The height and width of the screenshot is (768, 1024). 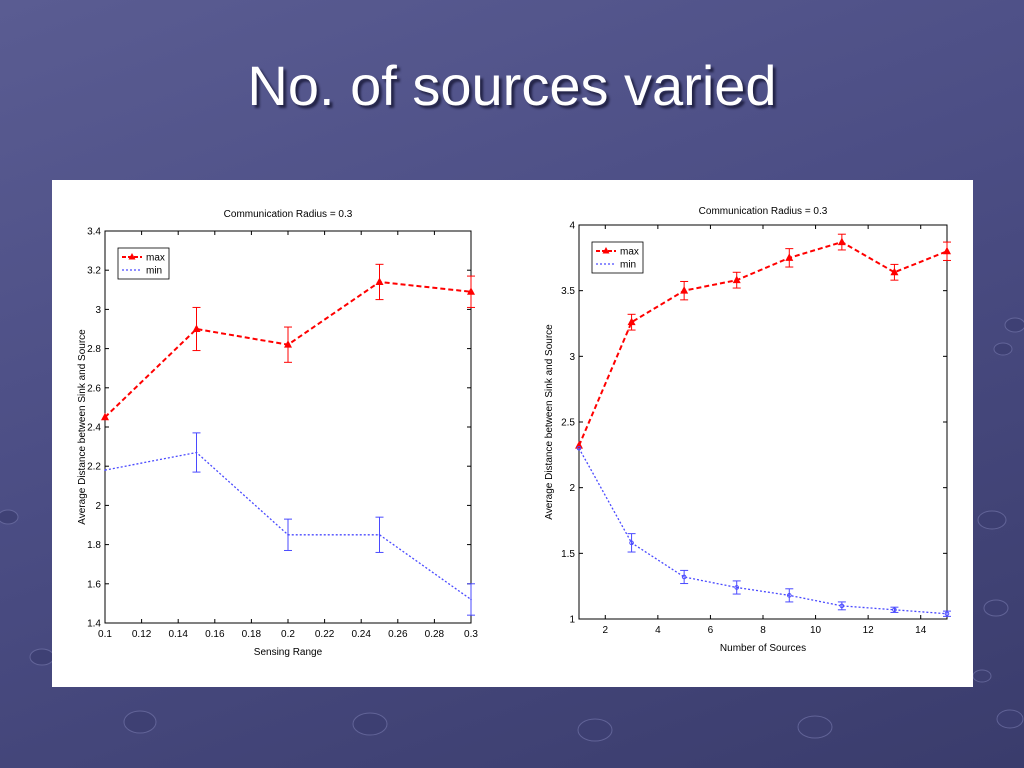 I want to click on y-tick-label: 1, so click(x=572, y=620).